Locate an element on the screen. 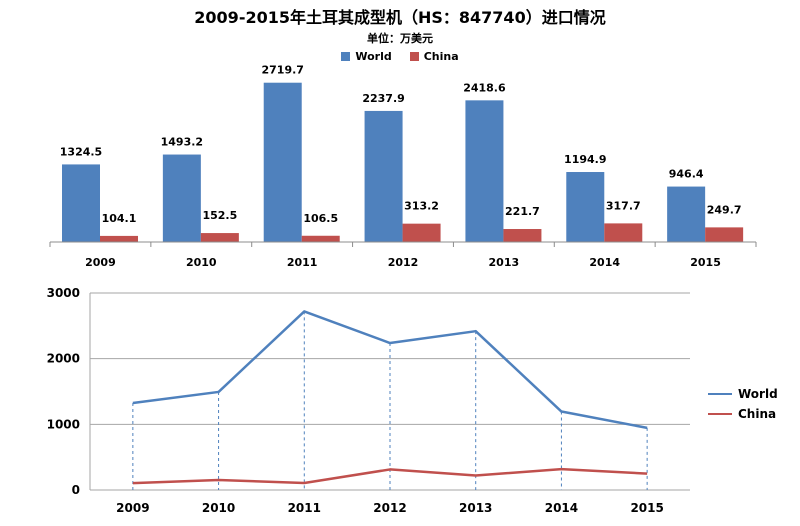 Image resolution: width=800 pixels, height=526 pixels. bar-world-2011 is located at coordinates (282, 162).